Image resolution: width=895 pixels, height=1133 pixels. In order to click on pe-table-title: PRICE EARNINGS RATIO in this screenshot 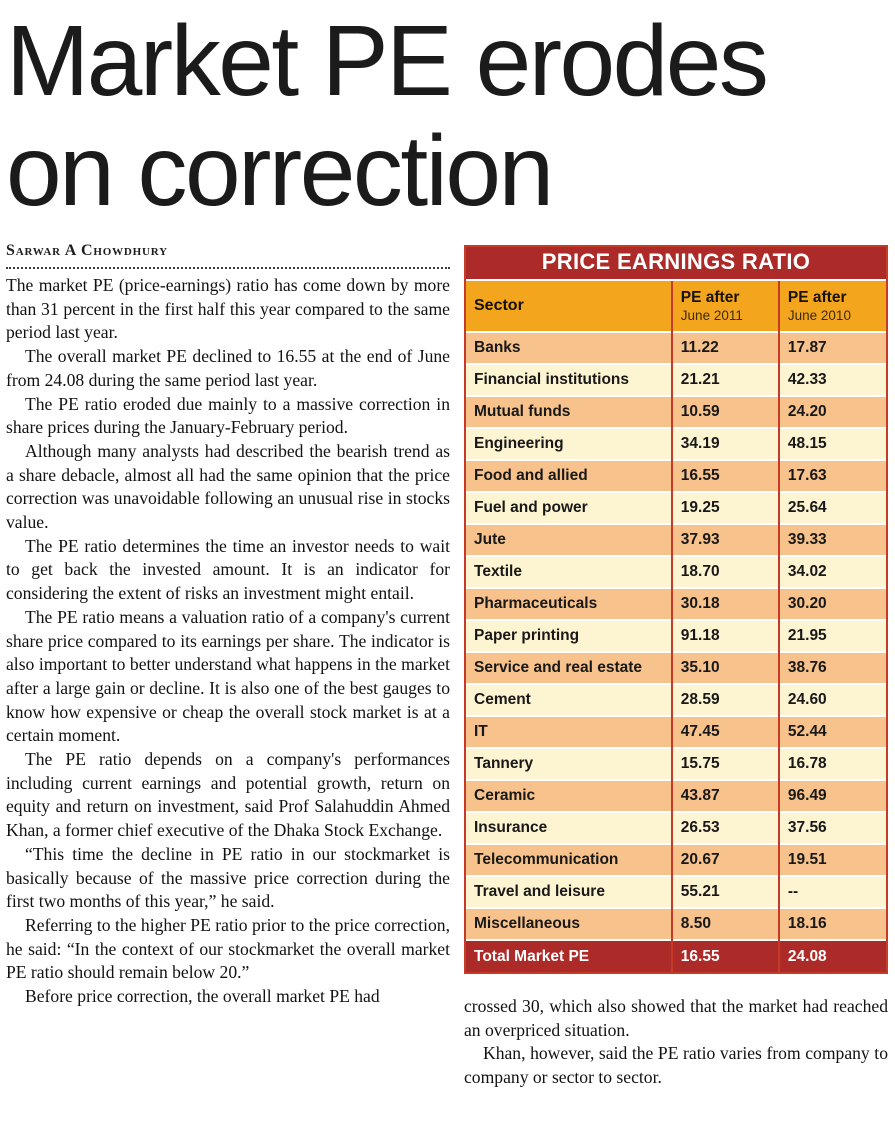, I will do `click(676, 263)`.